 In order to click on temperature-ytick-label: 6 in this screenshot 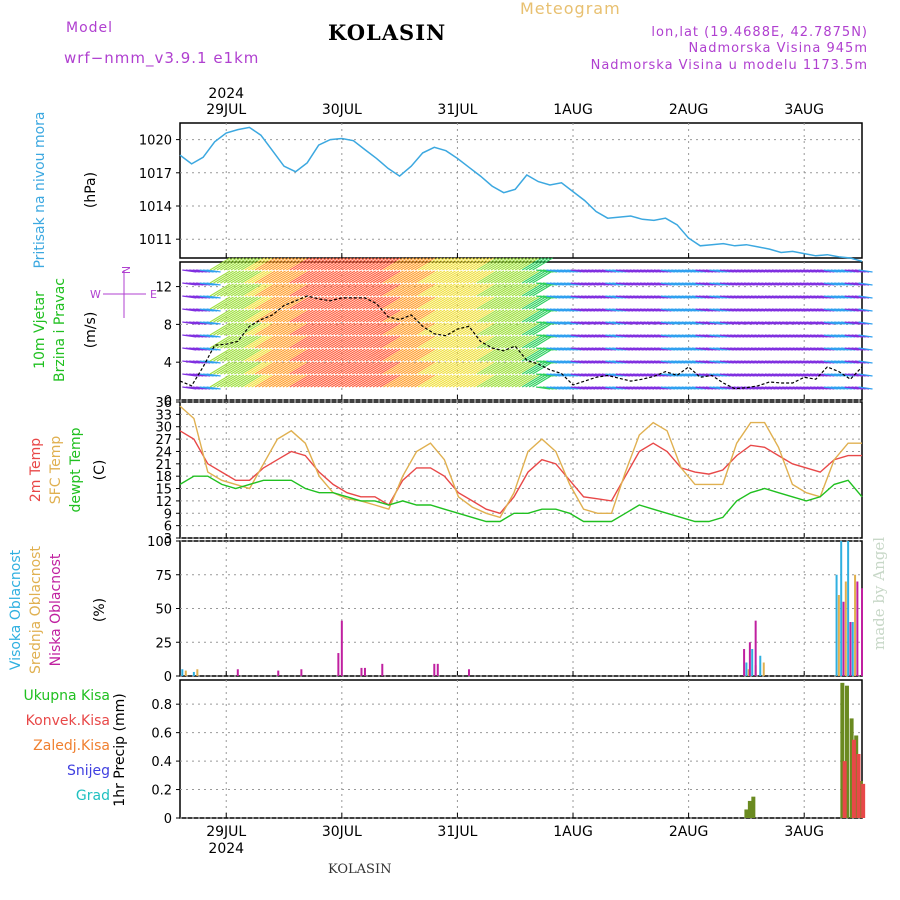, I will do `click(168, 527)`.